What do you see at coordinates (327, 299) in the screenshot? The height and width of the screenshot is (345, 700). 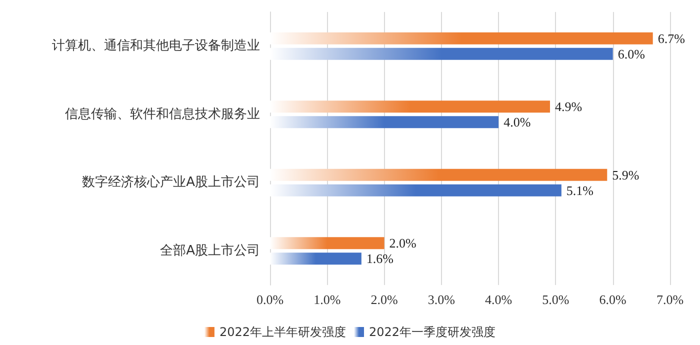 I see `x-tick-label: 1.0%` at bounding box center [327, 299].